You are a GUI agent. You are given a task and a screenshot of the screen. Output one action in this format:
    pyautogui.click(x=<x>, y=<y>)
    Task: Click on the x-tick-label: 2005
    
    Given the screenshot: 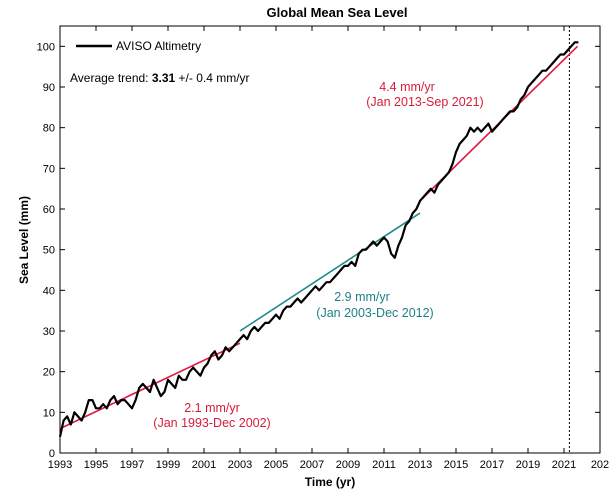 What is the action you would take?
    pyautogui.click(x=276, y=465)
    